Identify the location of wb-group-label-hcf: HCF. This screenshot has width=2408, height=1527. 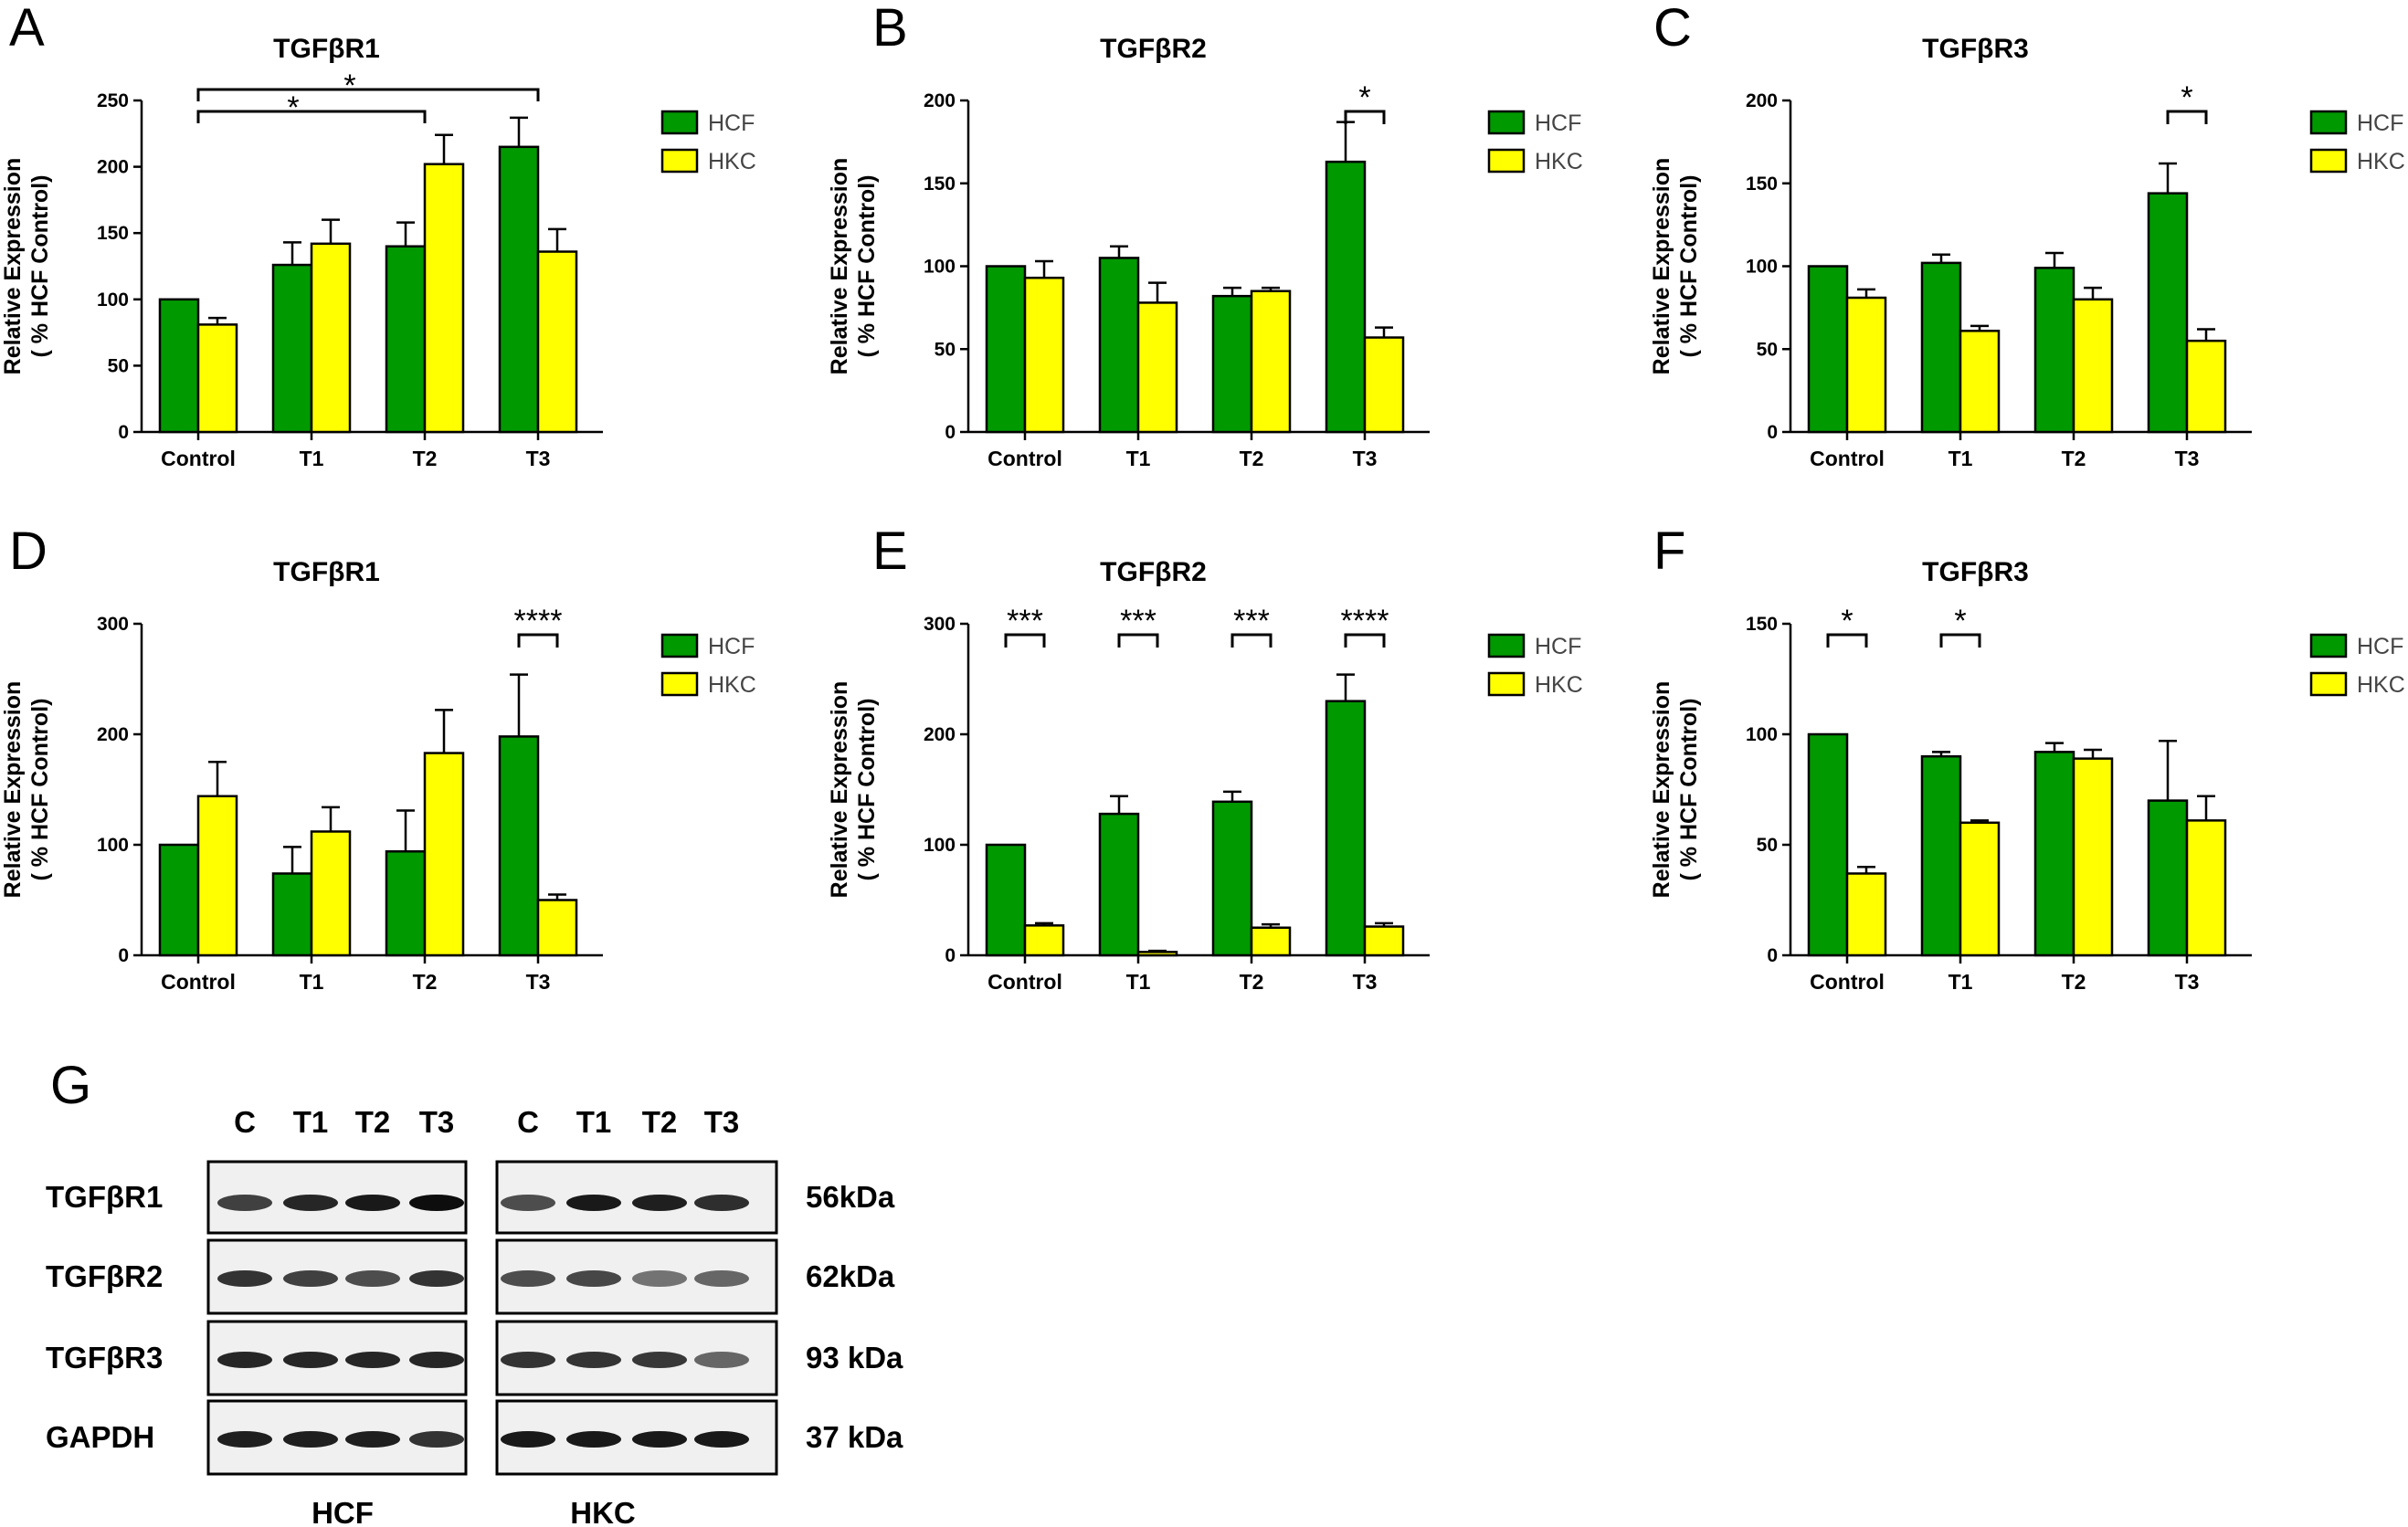
(343, 1511).